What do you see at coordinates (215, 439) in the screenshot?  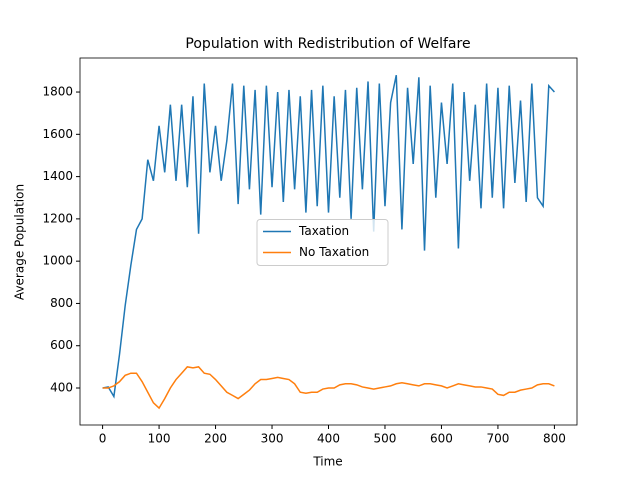 I see `x-tick-label: 200` at bounding box center [215, 439].